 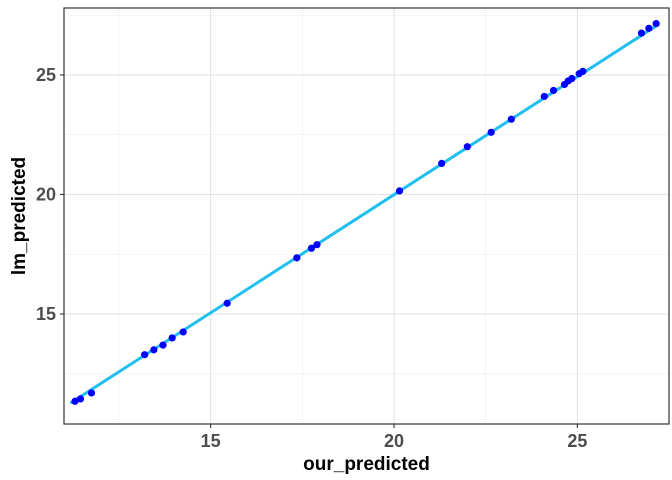 I want to click on y-tick-label: 20, so click(x=46, y=194).